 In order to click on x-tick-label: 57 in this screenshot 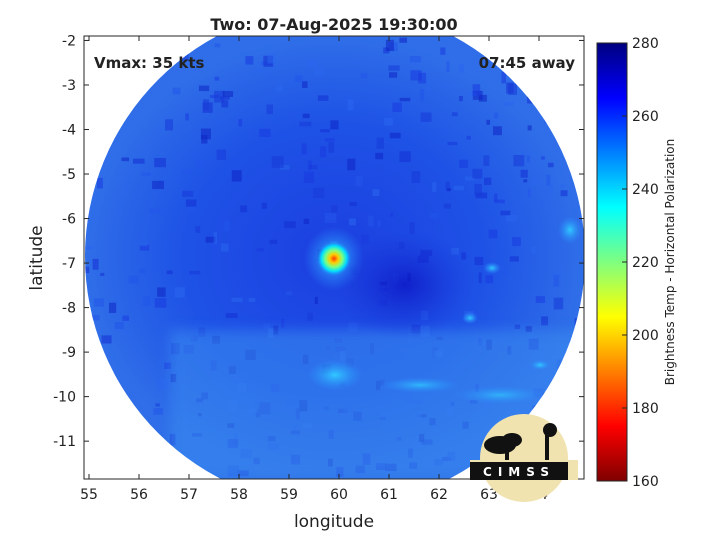, I will do `click(189, 495)`.